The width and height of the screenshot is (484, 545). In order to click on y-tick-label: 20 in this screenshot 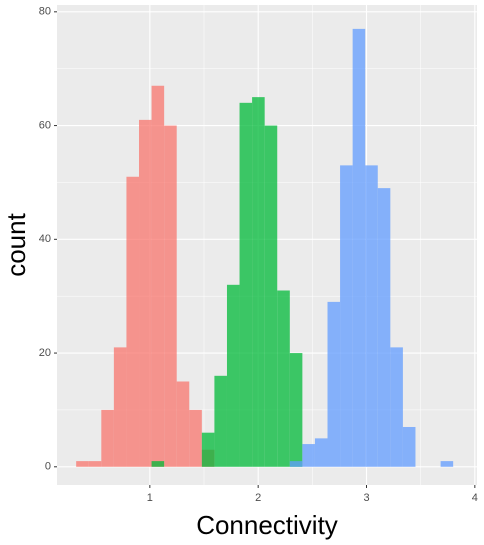, I will do `click(45, 353)`.